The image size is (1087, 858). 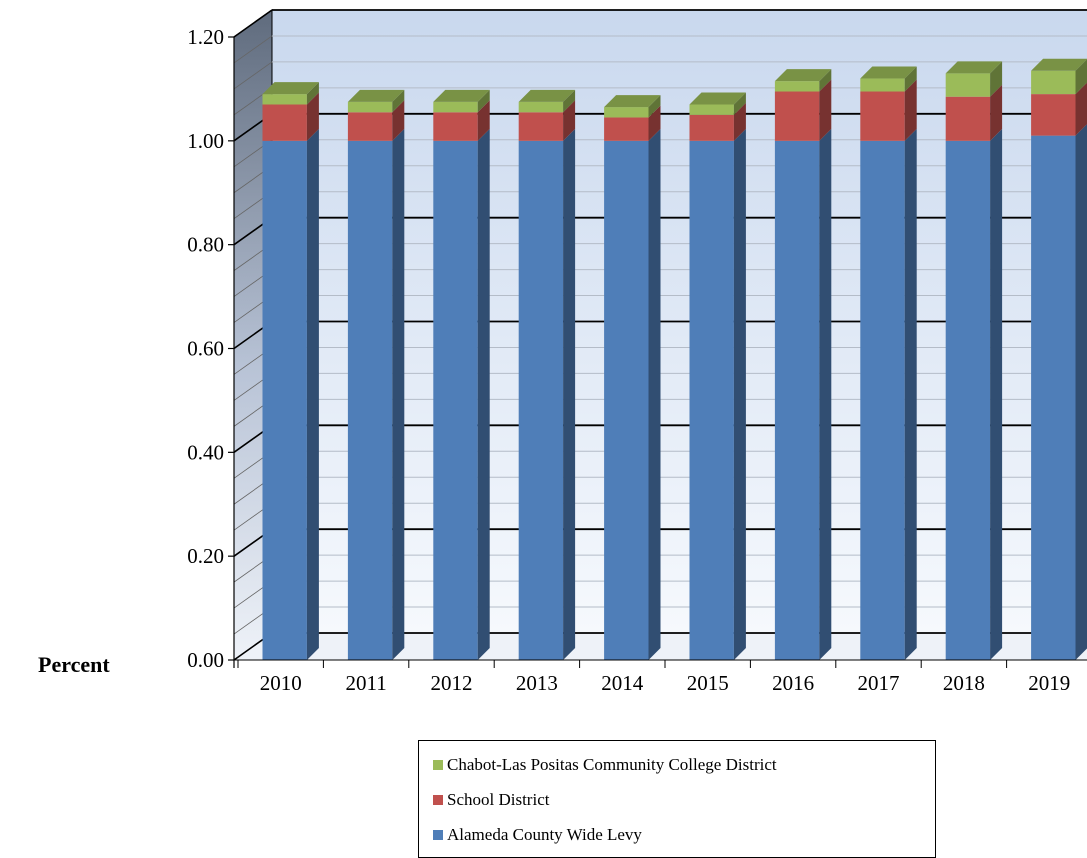 I want to click on bar-2015-s0-front, so click(x=711, y=400).